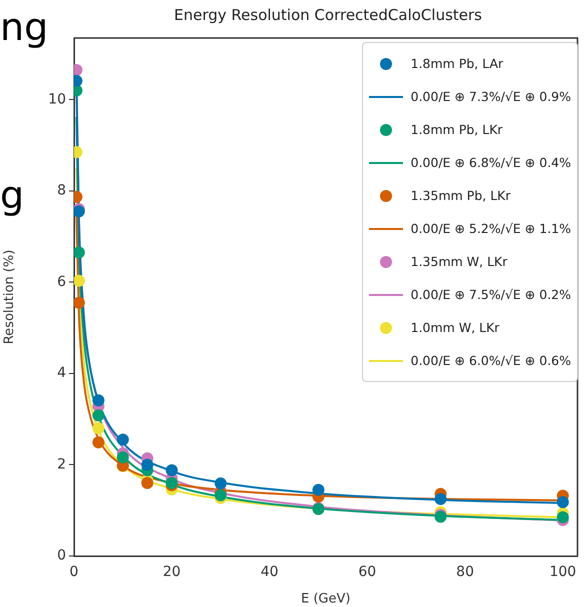 The image size is (584, 607). Describe the element at coordinates (12, 195) in the screenshot. I see `text: g` at that location.